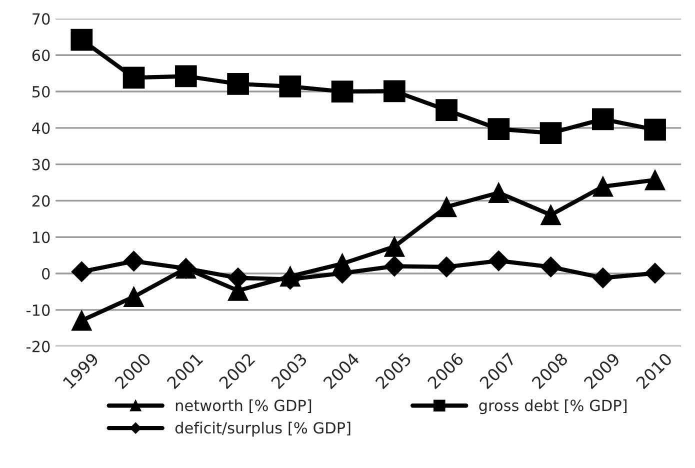  Describe the element at coordinates (262, 429) in the screenshot. I see `legend-label: deficit/surplus [% GDP]` at that location.